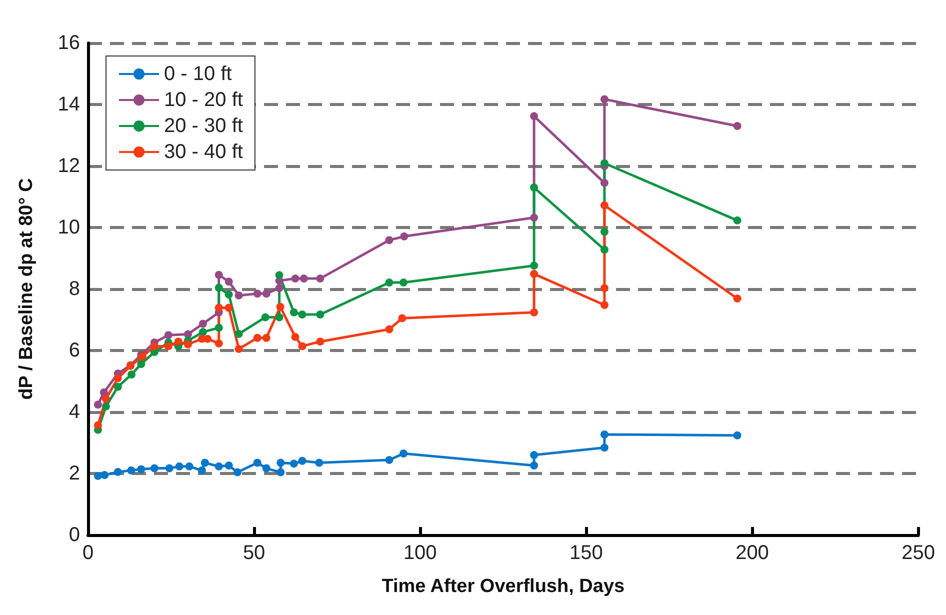  What do you see at coordinates (198, 74) in the screenshot?
I see `legend-label: 0 - 10 ft` at bounding box center [198, 74].